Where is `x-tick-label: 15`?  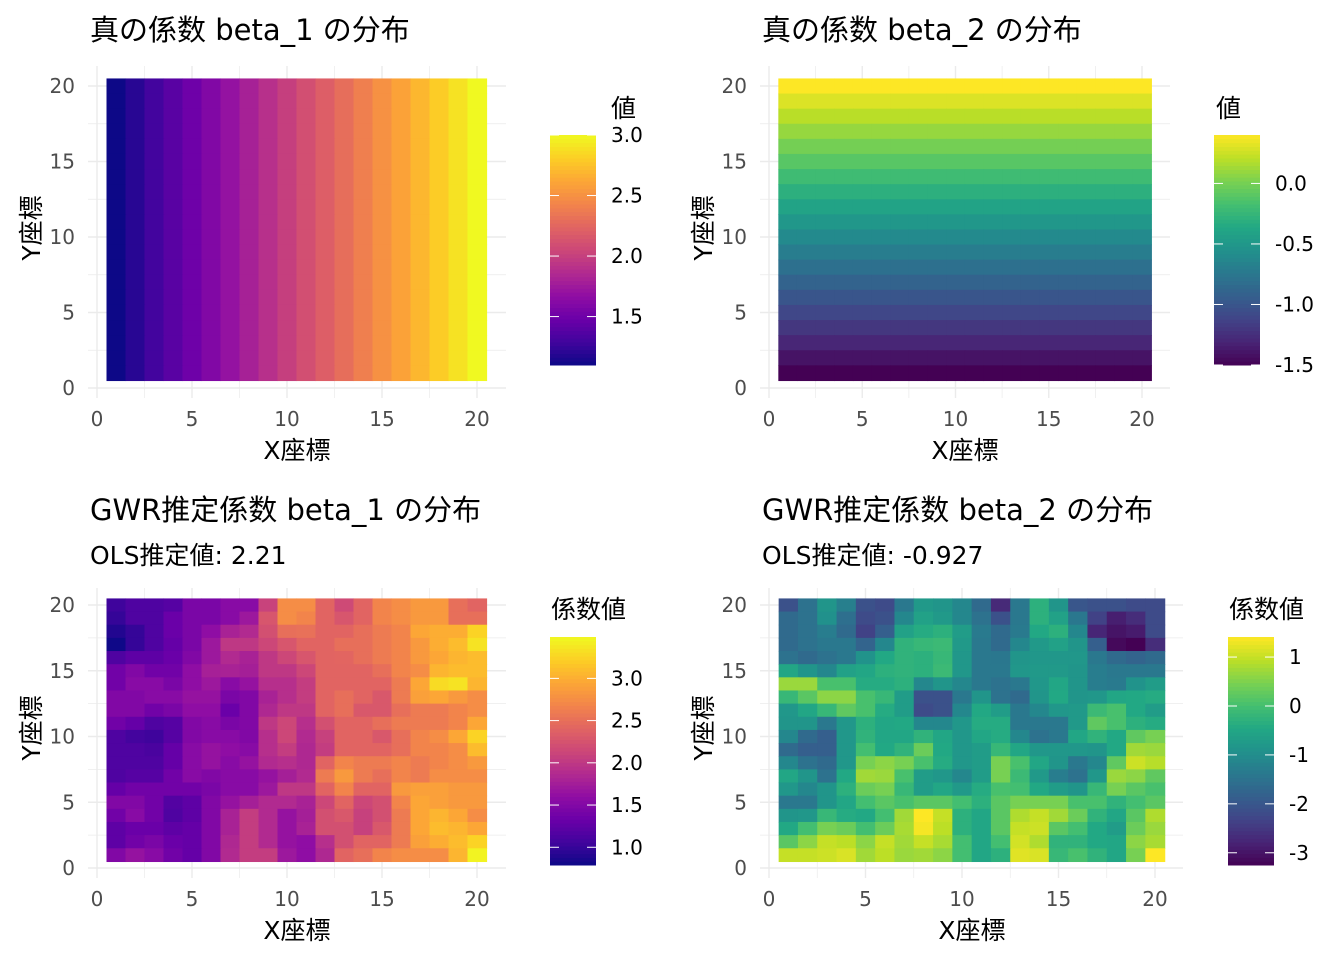
x-tick-label: 15 is located at coordinates (1058, 899).